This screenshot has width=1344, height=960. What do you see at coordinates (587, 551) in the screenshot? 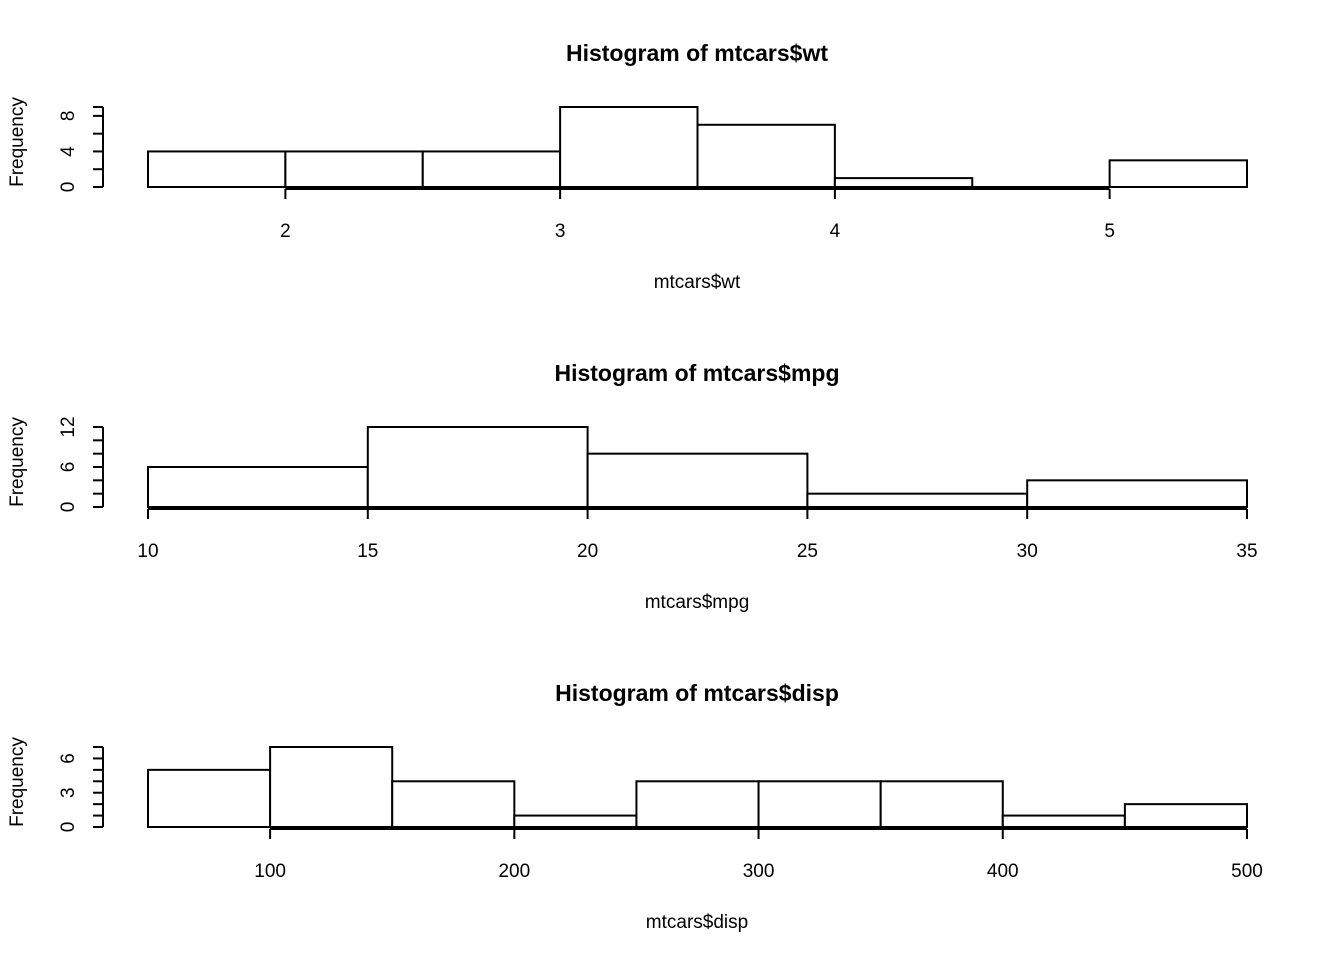
I see `x-tick-label: 20` at bounding box center [587, 551].